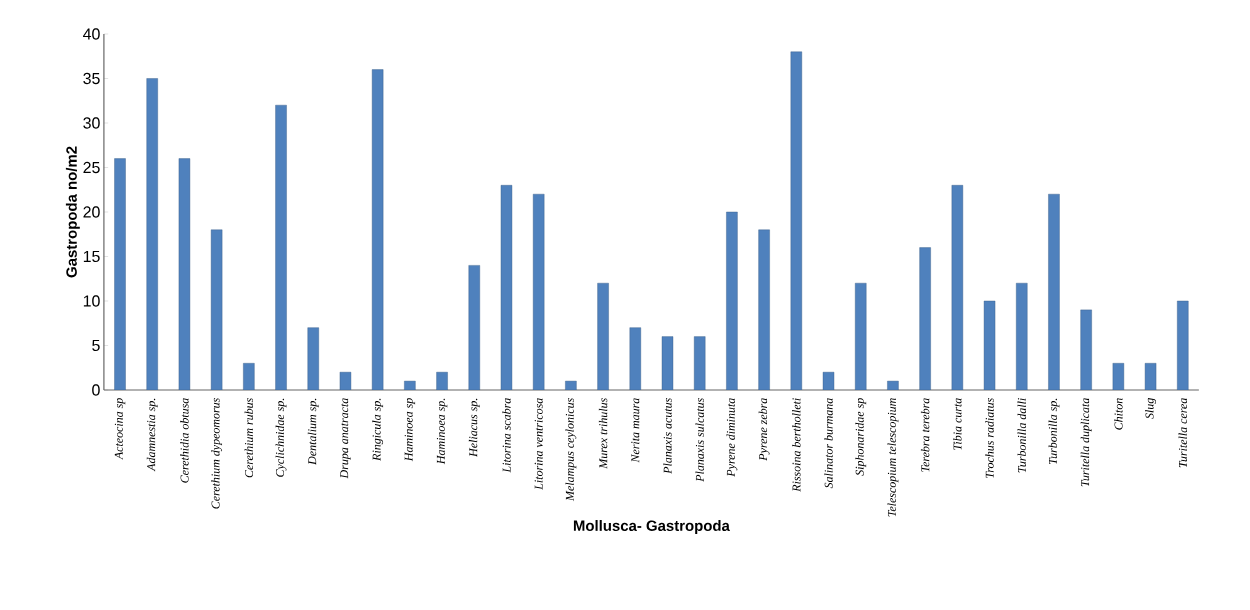  I want to click on y-axis-title: Gastropoda no/m2, so click(72, 212).